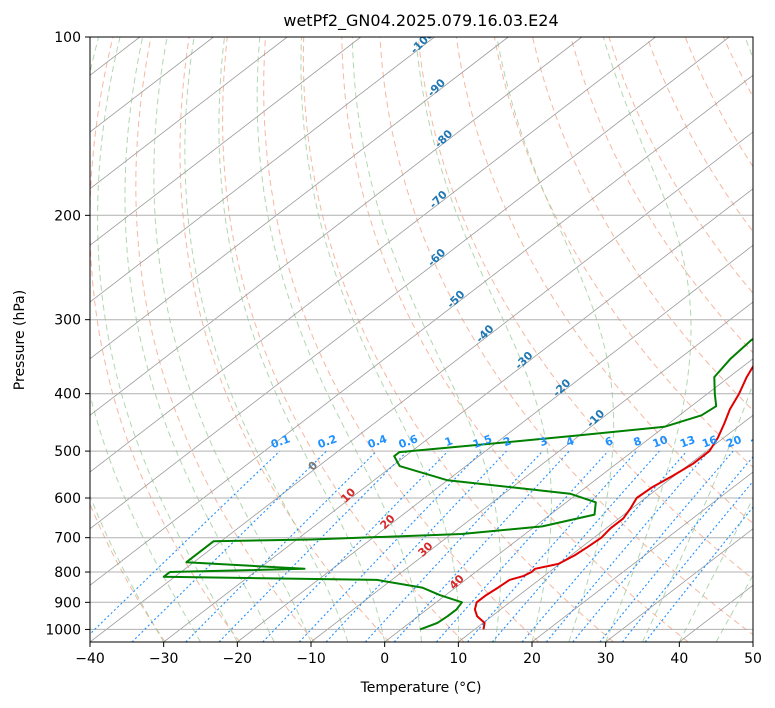 The image size is (775, 708). What do you see at coordinates (606, 659) in the screenshot?
I see `x-tick-label: 30` at bounding box center [606, 659].